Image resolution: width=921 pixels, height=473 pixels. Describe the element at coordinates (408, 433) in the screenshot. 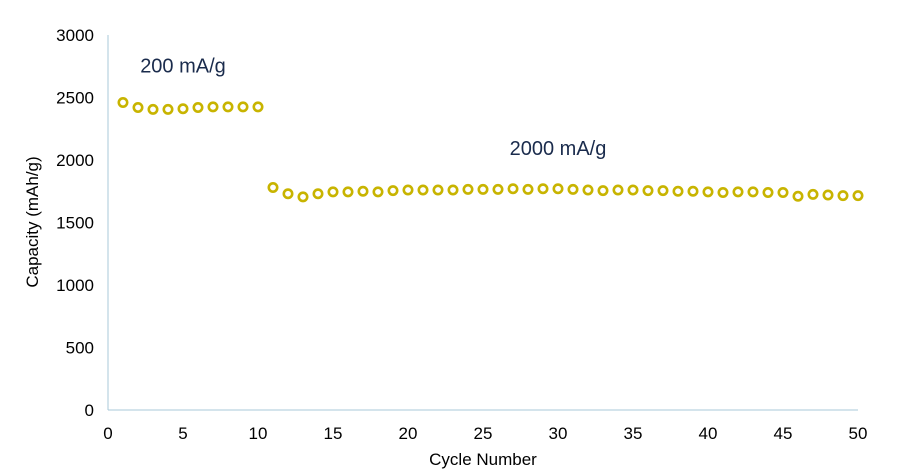

I see `x-tick-label: 20` at that location.